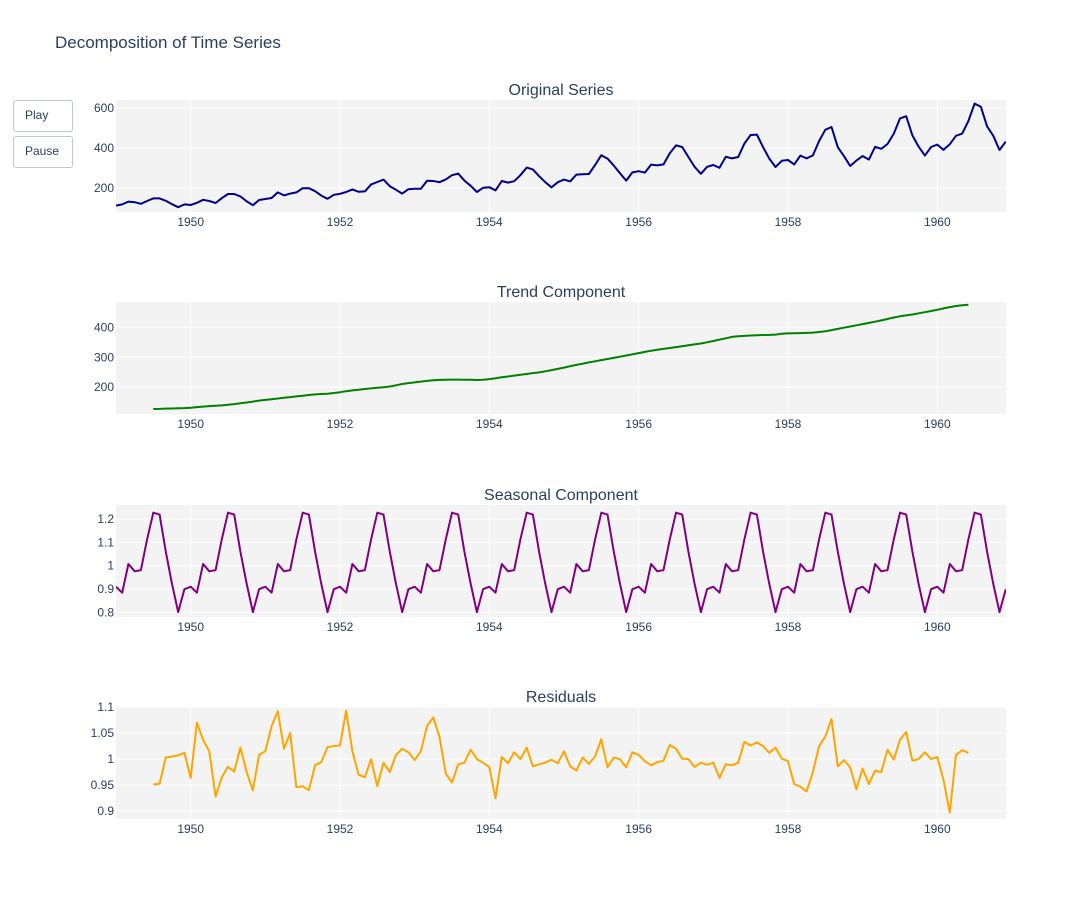  I want to click on y-tick-label: 0.8, so click(105, 612).